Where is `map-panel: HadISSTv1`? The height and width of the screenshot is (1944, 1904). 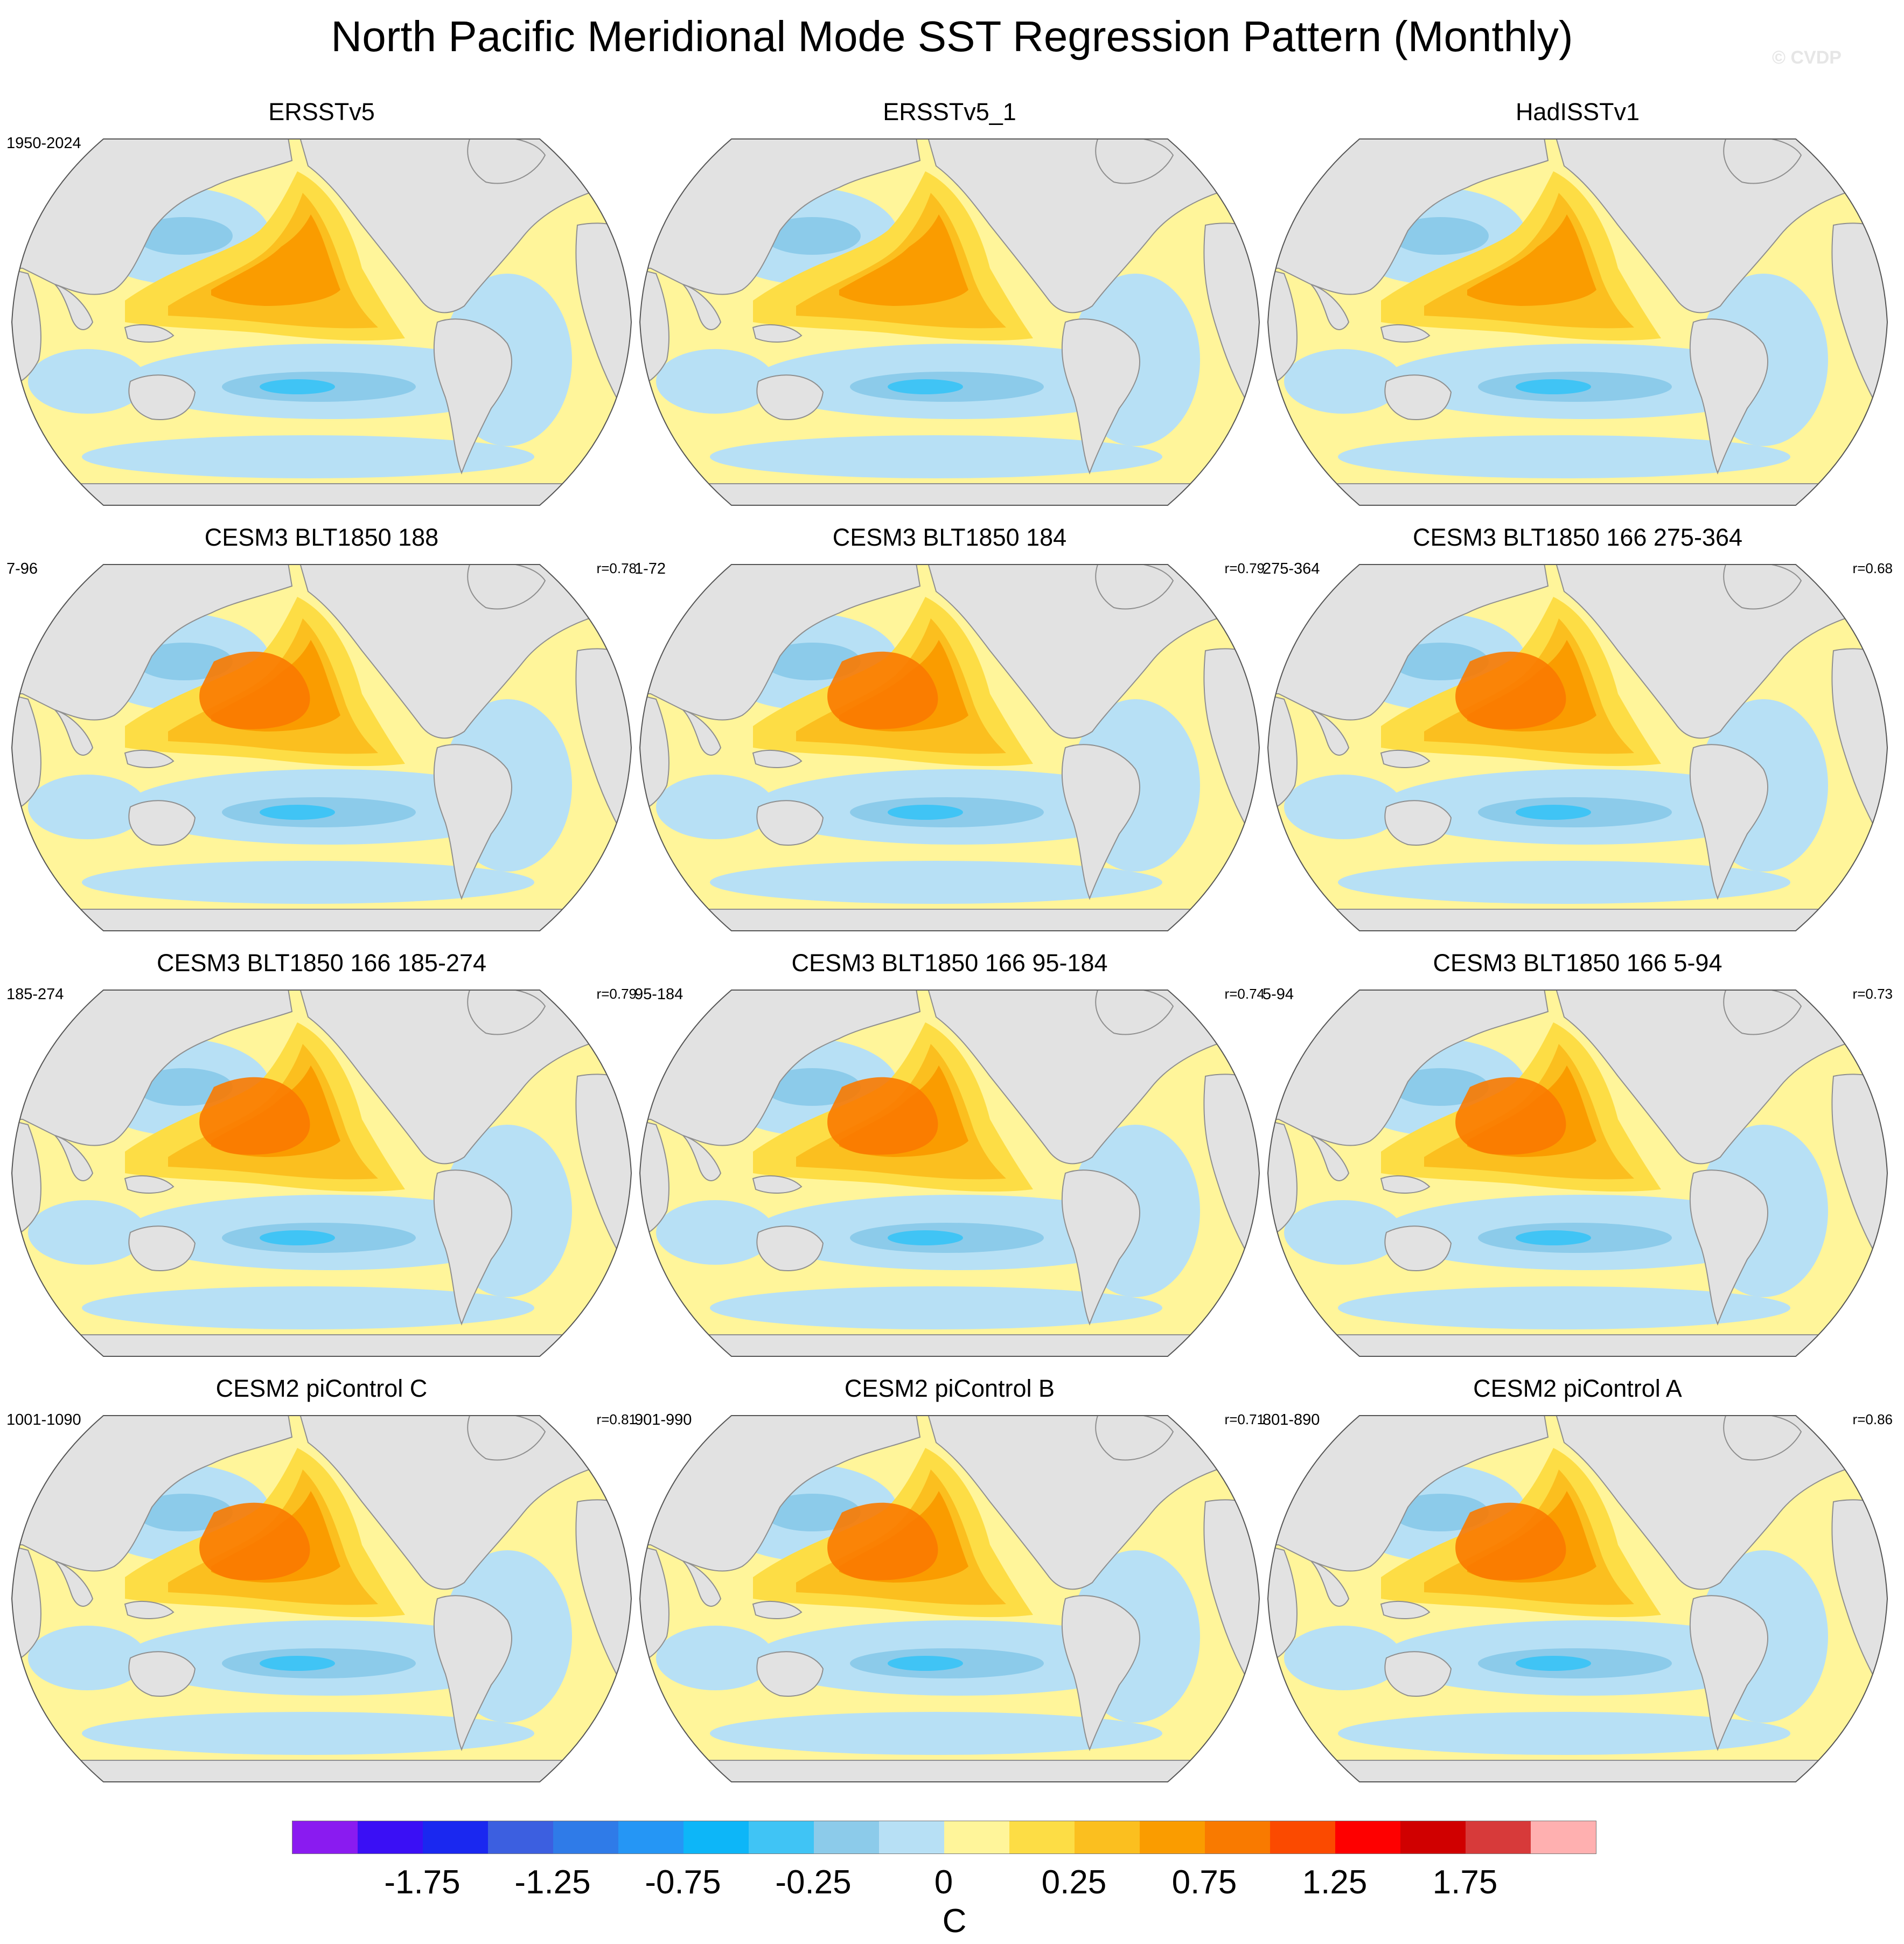 map-panel: HadISSTv1 is located at coordinates (1578, 306).